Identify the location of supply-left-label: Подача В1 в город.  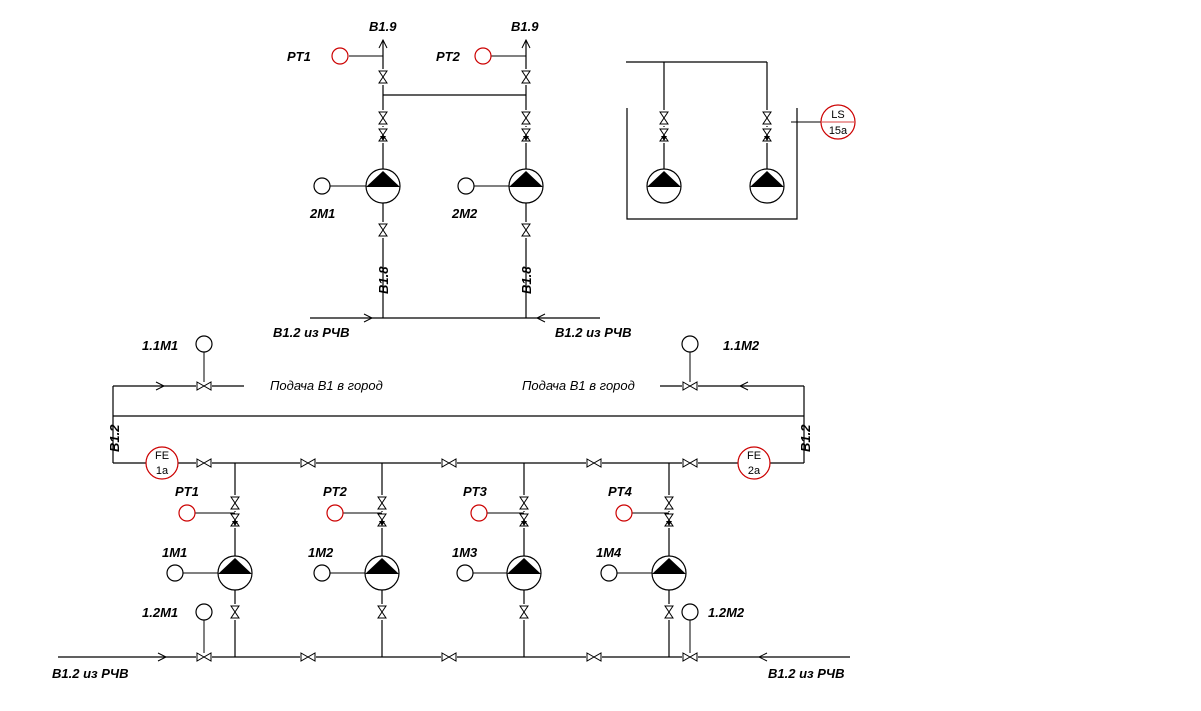
(326, 385).